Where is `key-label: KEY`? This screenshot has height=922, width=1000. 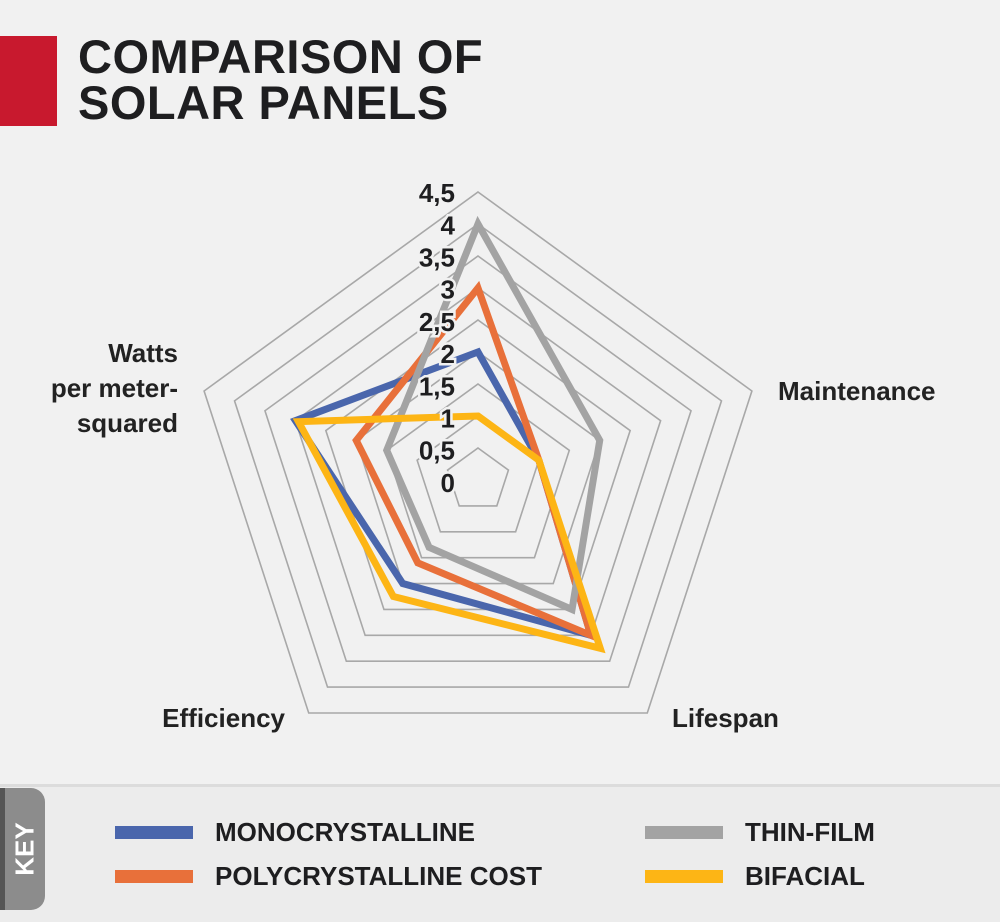
key-label: KEY is located at coordinates (24, 849).